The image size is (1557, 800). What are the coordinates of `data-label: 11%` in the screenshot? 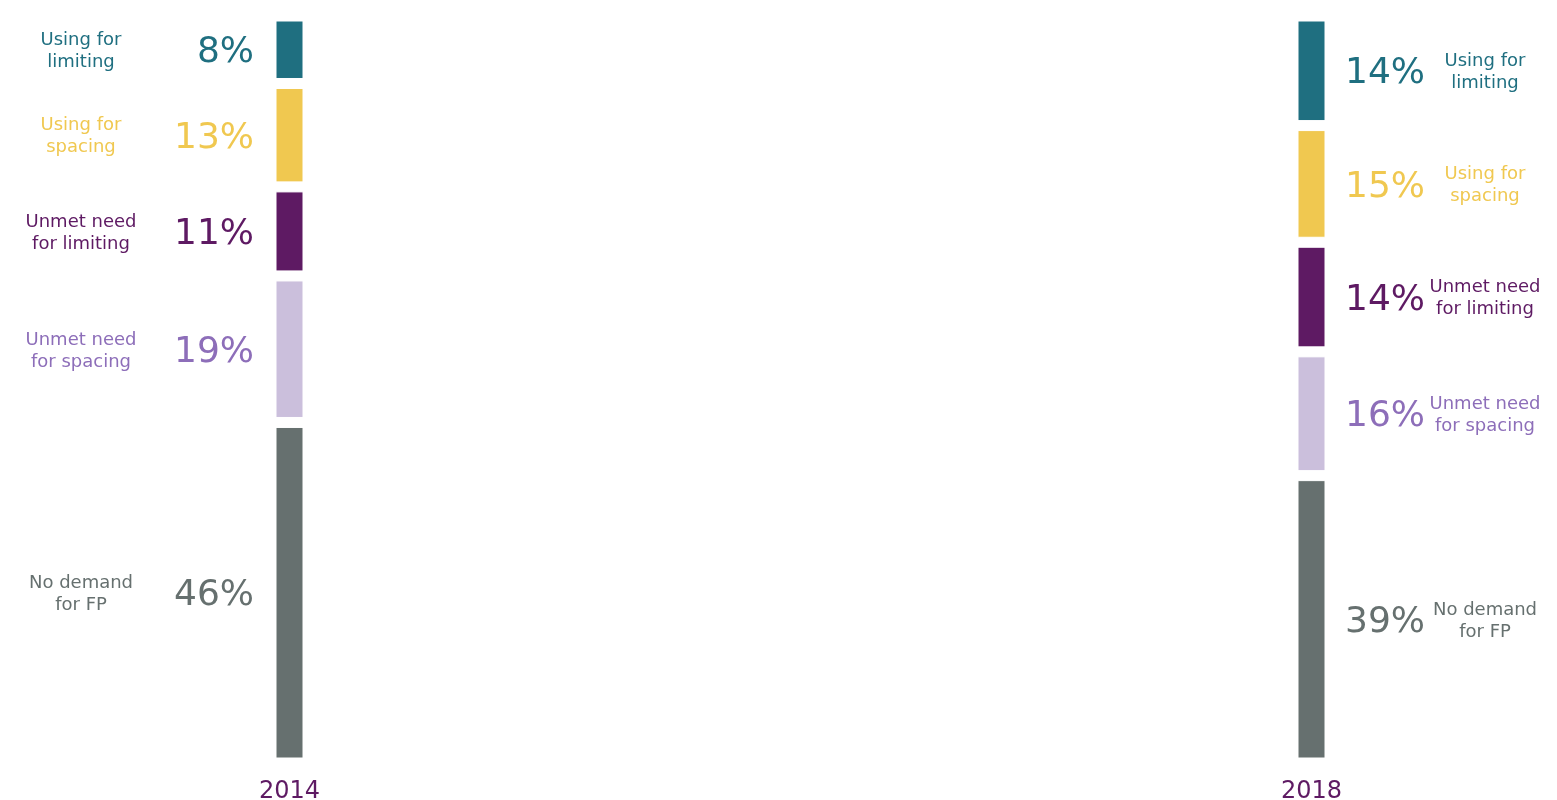 It's located at (213, 232).